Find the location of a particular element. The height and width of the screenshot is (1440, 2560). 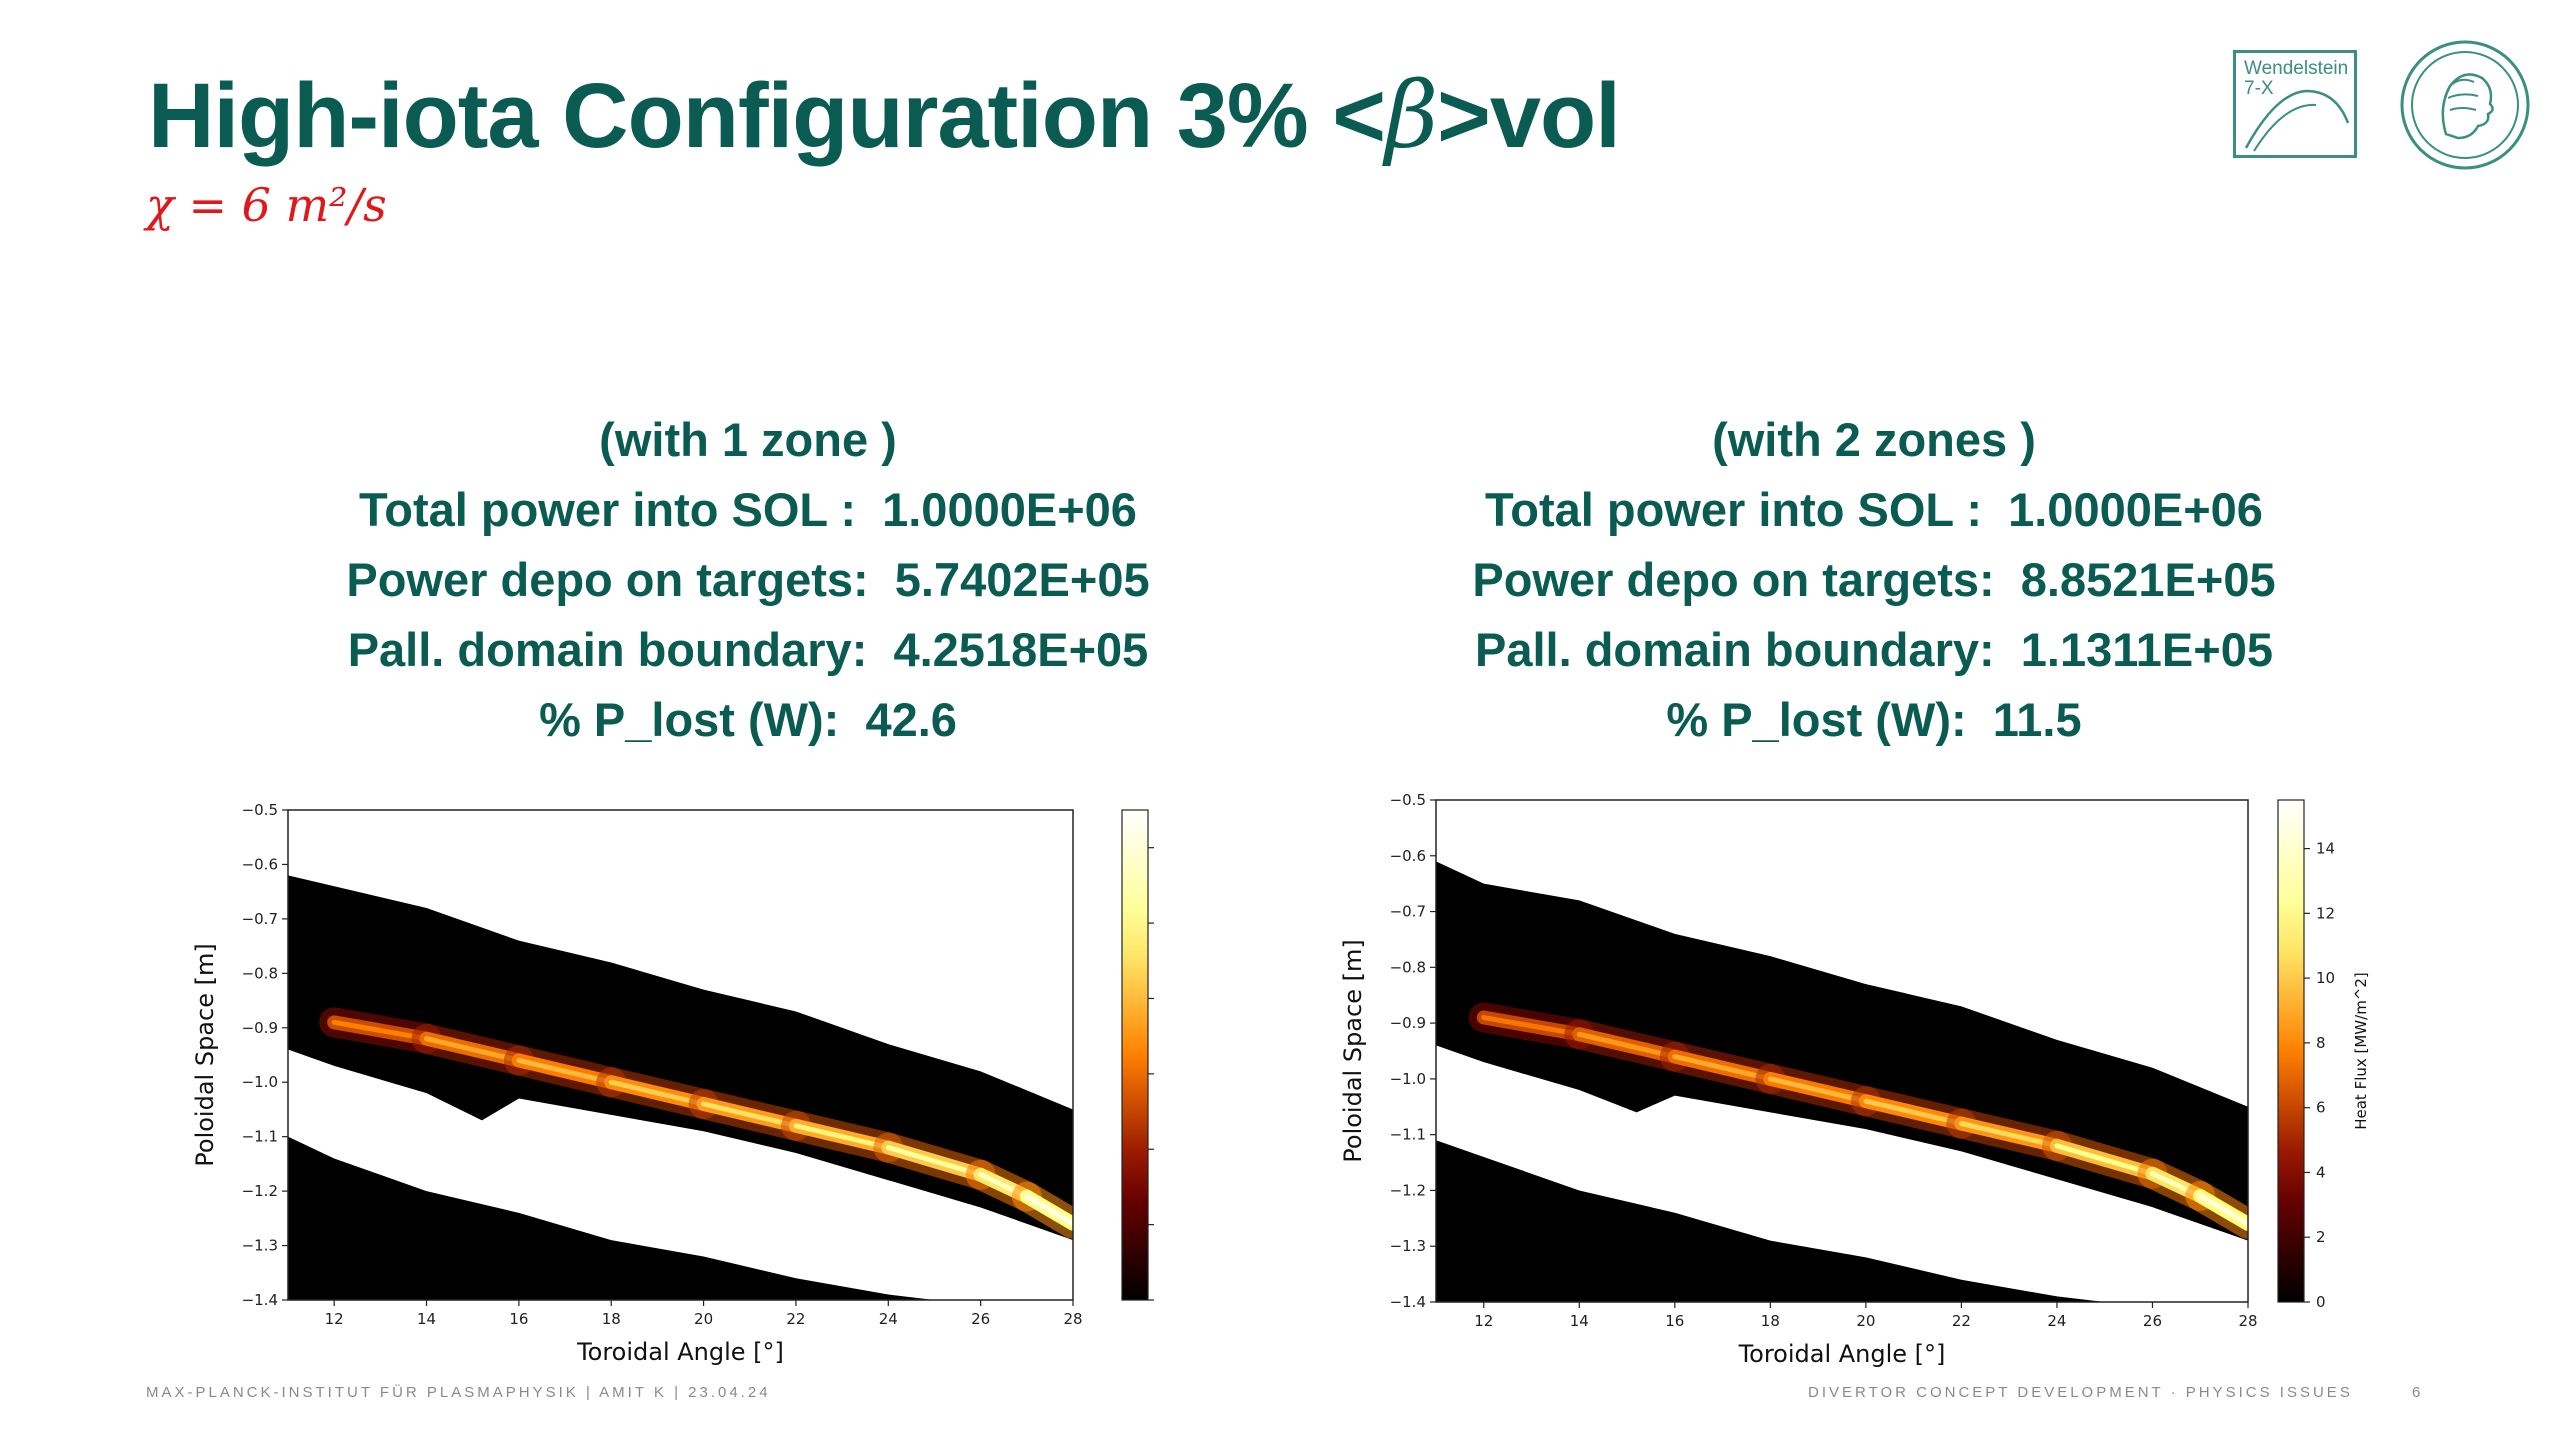

slide-title: High-iota Configuration 3% <β>vol is located at coordinates (884, 115).